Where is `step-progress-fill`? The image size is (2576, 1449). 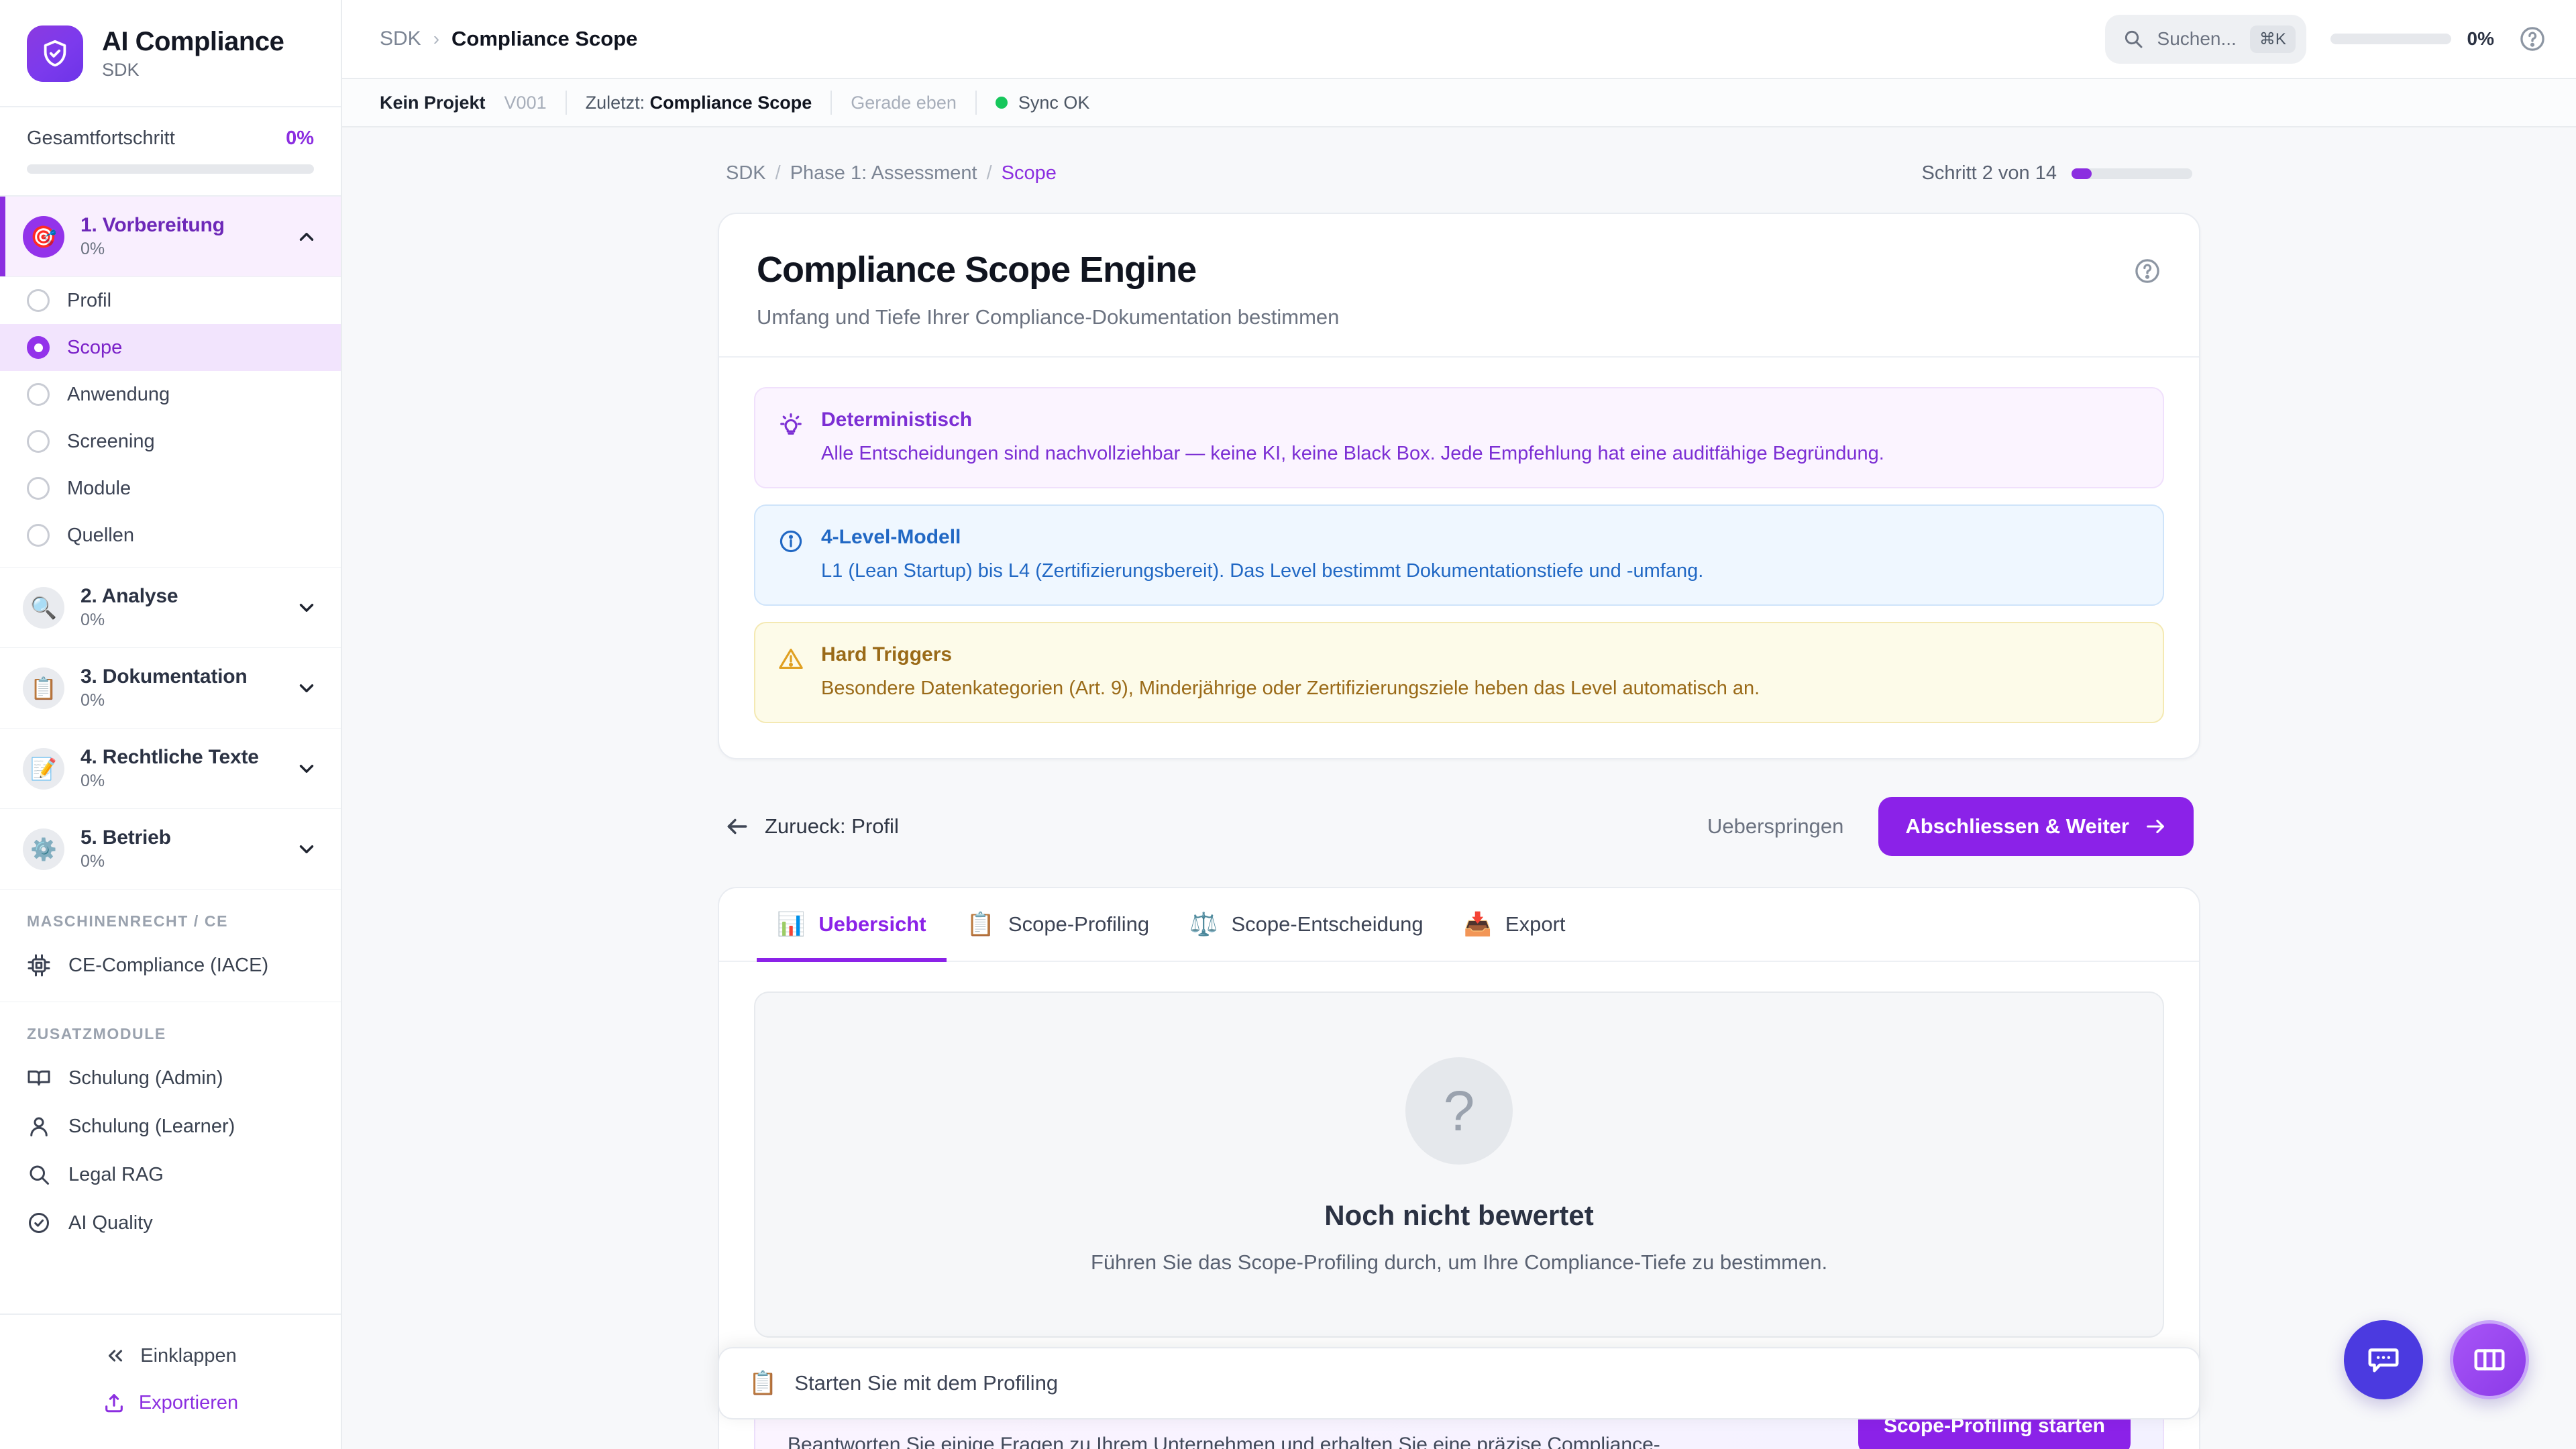
step-progress-fill is located at coordinates (2082, 173).